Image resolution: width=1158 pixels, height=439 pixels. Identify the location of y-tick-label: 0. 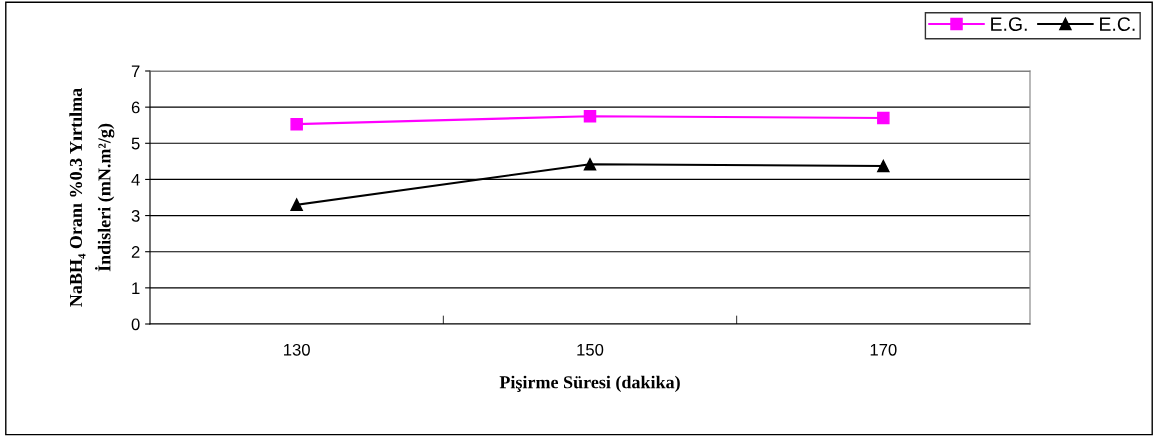
(135, 324).